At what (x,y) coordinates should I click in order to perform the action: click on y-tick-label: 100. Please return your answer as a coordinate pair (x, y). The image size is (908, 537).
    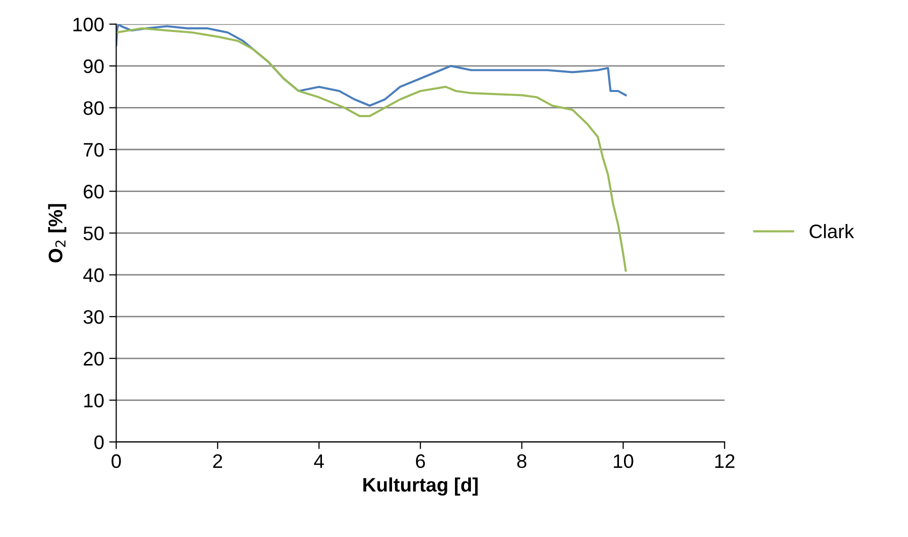
    Looking at the image, I should click on (88, 25).